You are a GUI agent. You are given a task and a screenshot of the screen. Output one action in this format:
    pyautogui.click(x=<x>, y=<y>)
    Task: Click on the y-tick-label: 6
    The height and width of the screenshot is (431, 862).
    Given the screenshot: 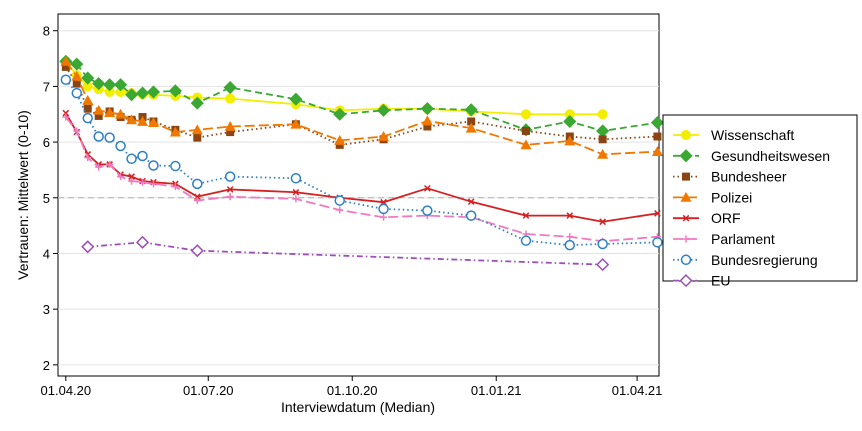 What is the action you would take?
    pyautogui.click(x=46, y=142)
    